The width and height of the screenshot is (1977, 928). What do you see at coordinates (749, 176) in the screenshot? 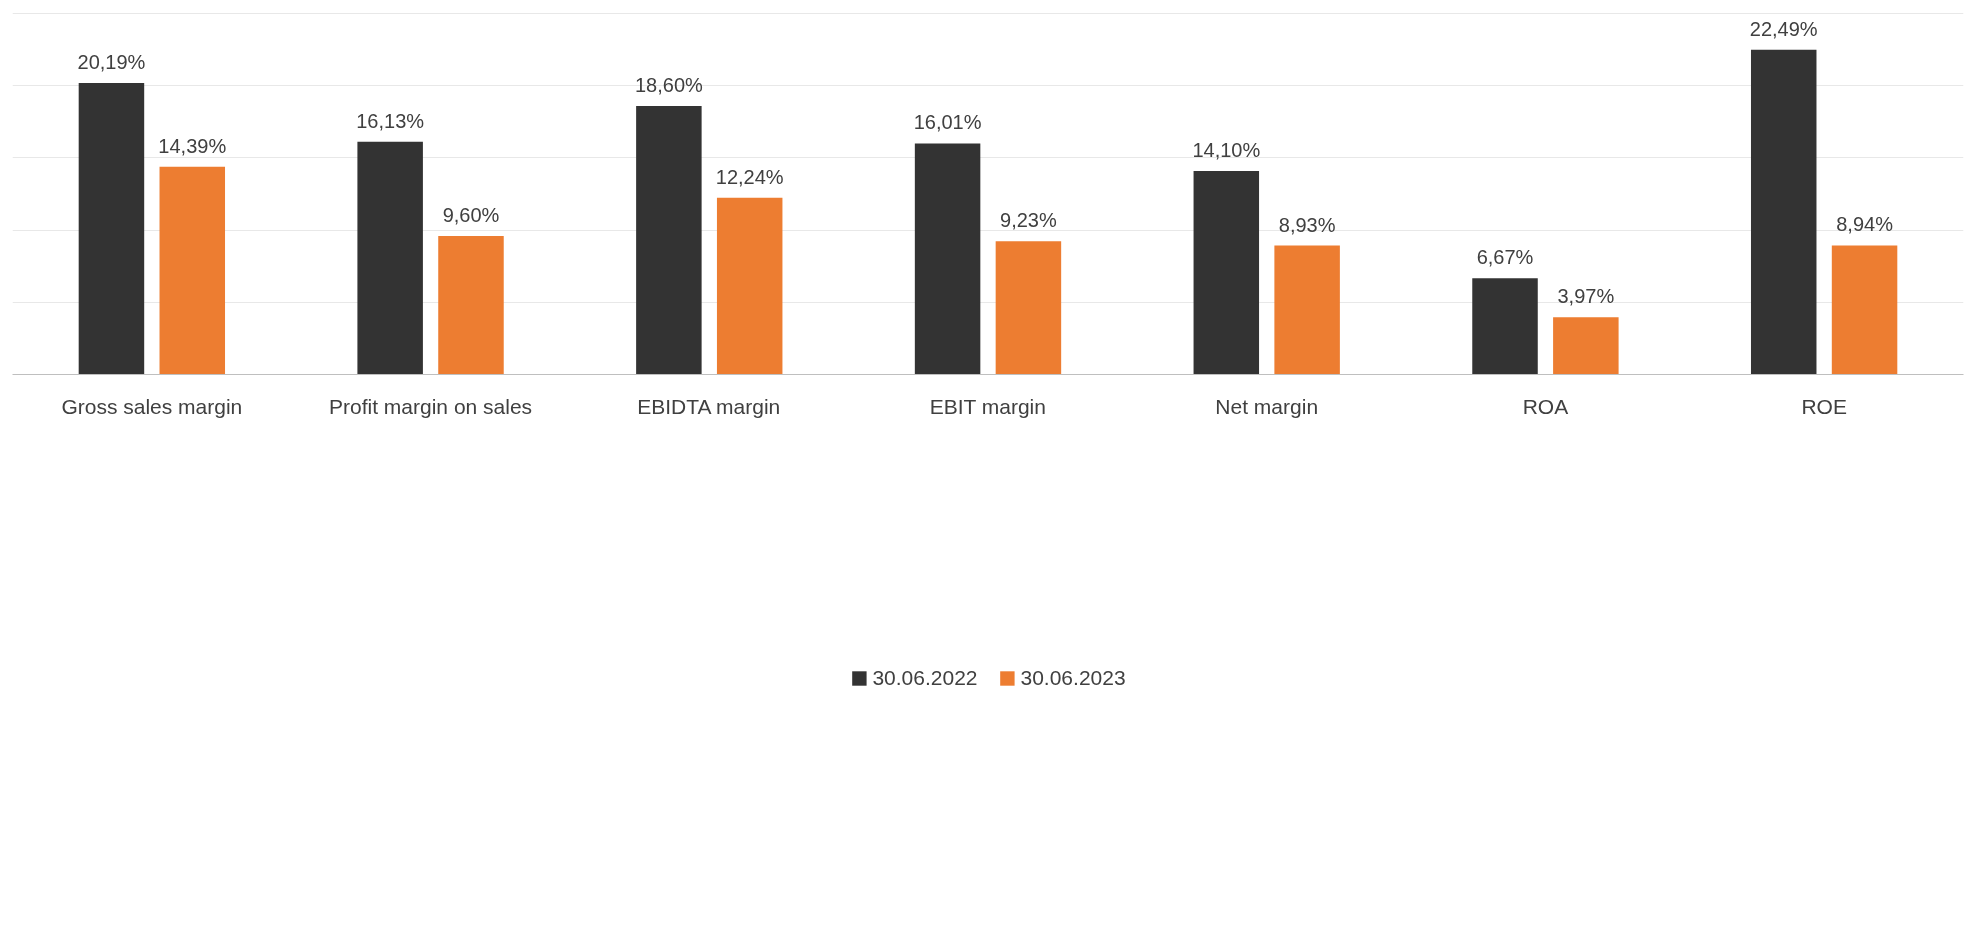
I see `data-label: 12,24%` at bounding box center [749, 176].